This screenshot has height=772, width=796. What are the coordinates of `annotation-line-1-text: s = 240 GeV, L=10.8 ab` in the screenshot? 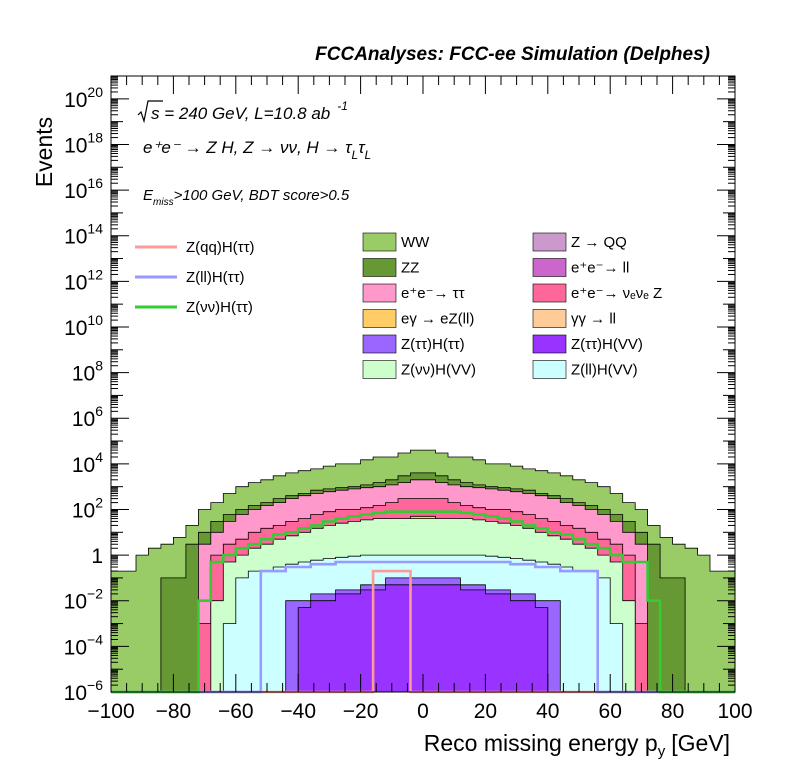 It's located at (240, 113).